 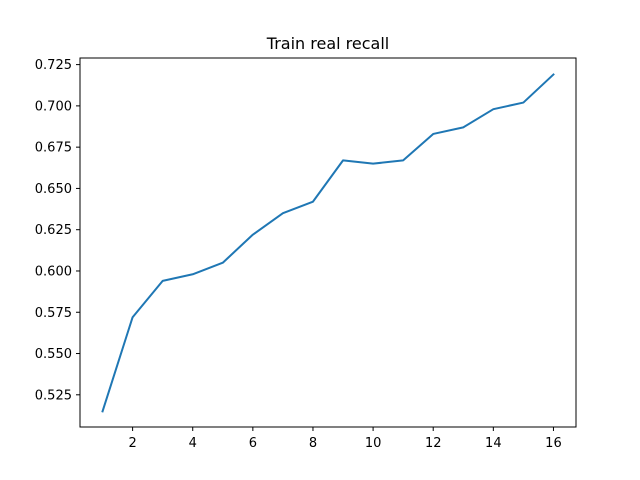 What do you see at coordinates (132, 443) in the screenshot?
I see `x-tick-label: 2` at bounding box center [132, 443].